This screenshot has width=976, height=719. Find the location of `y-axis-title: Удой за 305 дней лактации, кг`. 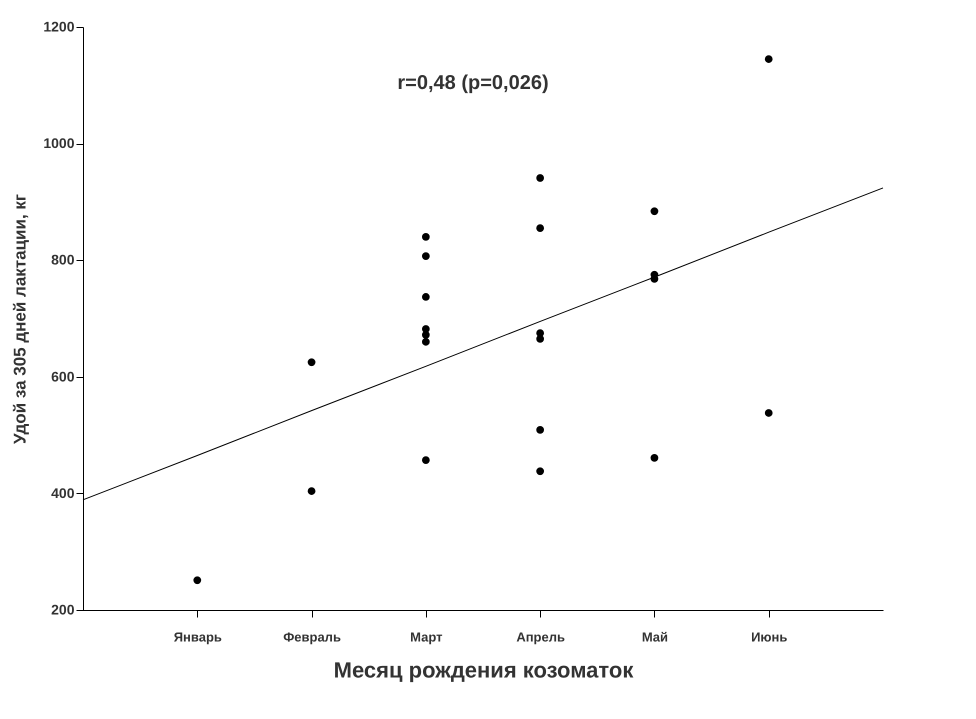

y-axis-title: Удой за 305 дней лактации, кг is located at coordinates (20, 319).